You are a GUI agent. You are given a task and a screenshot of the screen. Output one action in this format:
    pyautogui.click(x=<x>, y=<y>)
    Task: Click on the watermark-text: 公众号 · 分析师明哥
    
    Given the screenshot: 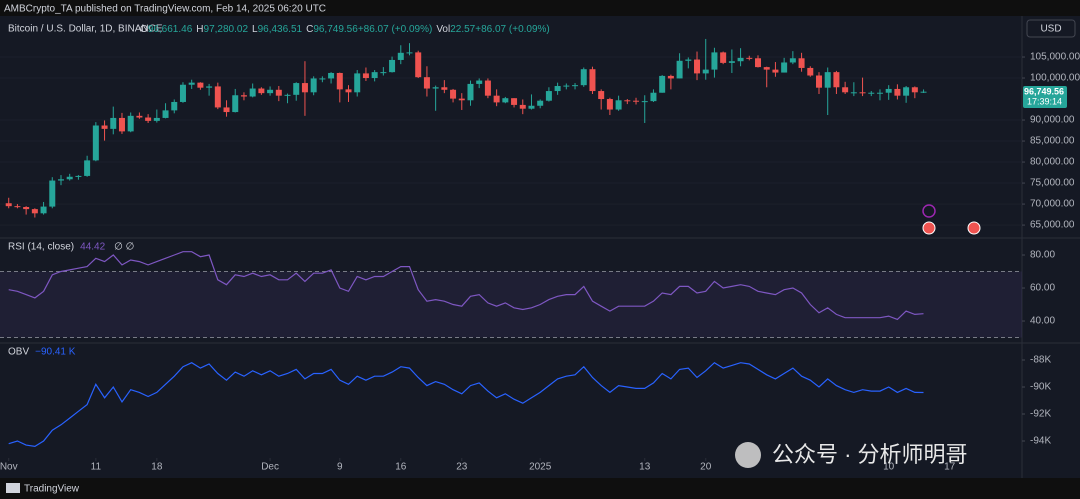 What is the action you would take?
    pyautogui.click(x=870, y=454)
    